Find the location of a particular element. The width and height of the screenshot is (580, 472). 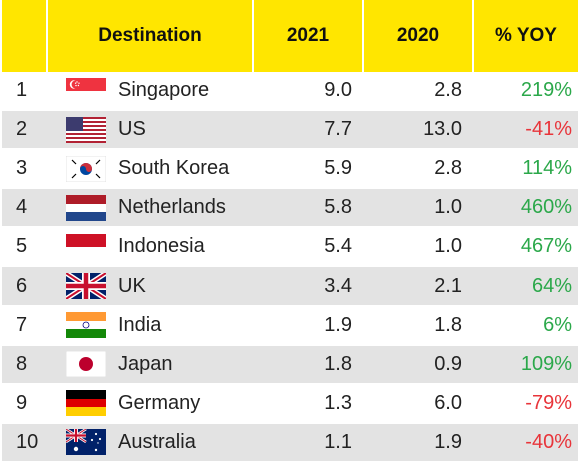

value-2021: 7.7 is located at coordinates (309, 131).